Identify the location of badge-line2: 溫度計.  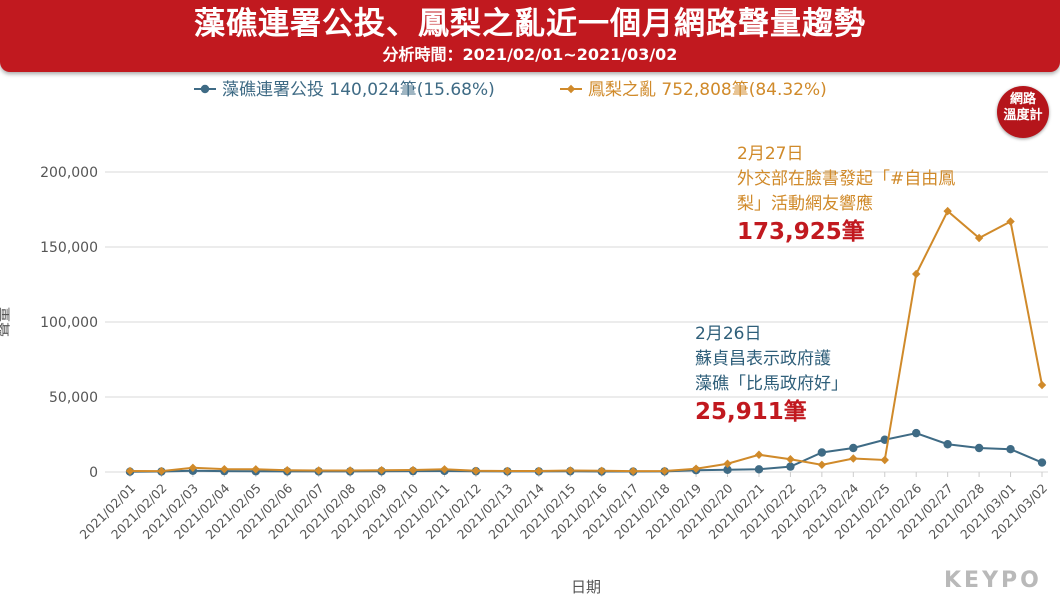
(1023, 115).